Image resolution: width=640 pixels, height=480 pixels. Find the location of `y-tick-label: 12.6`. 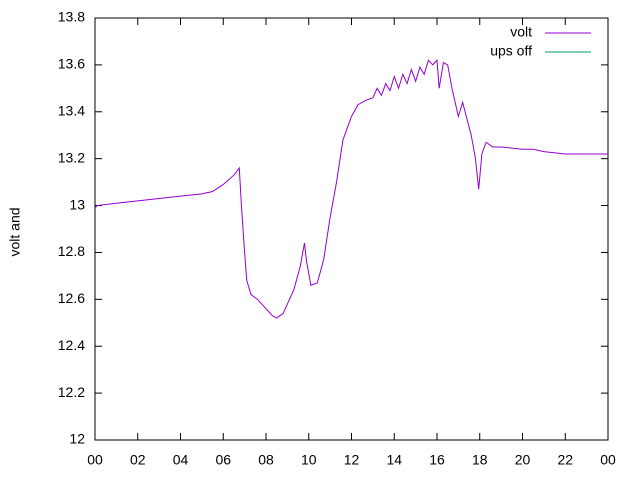

y-tick-label: 12.6 is located at coordinates (71, 298).